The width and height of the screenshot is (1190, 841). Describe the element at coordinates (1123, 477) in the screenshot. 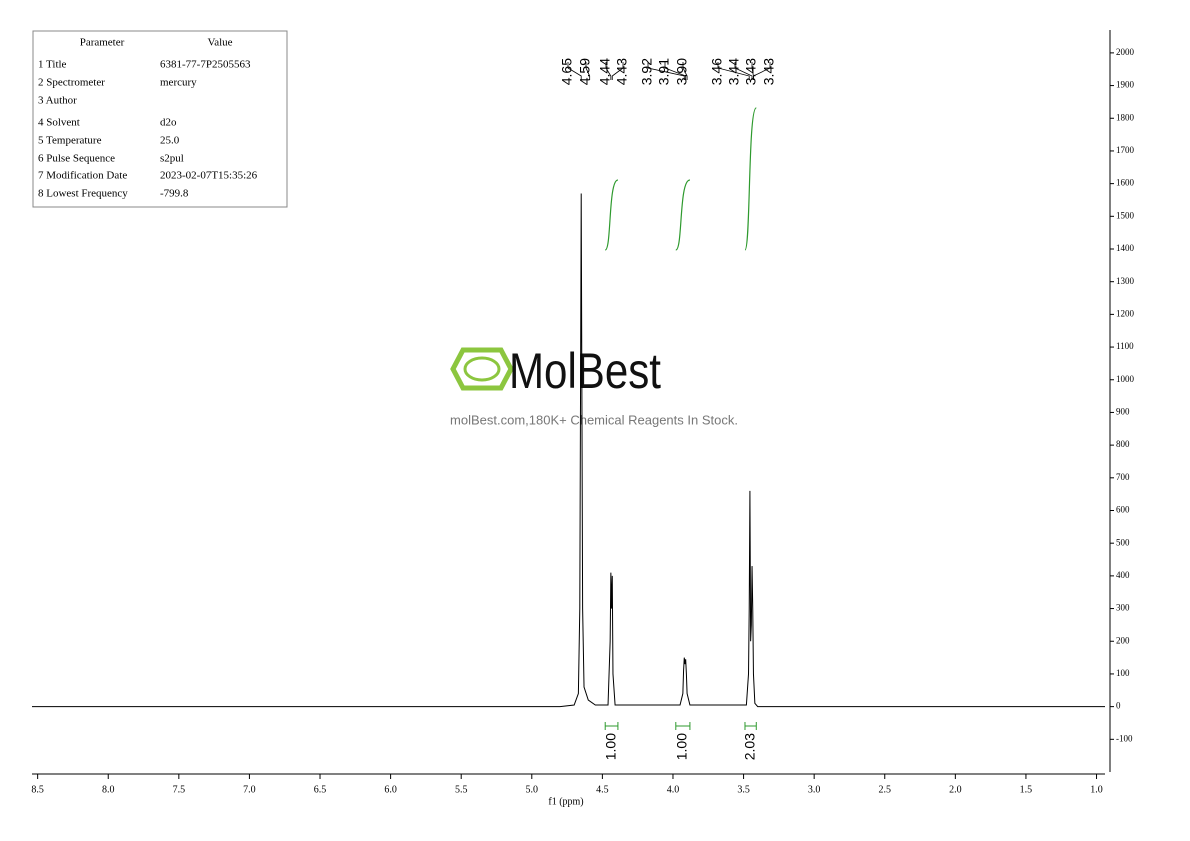

I see `y-tick-label: 700` at that location.